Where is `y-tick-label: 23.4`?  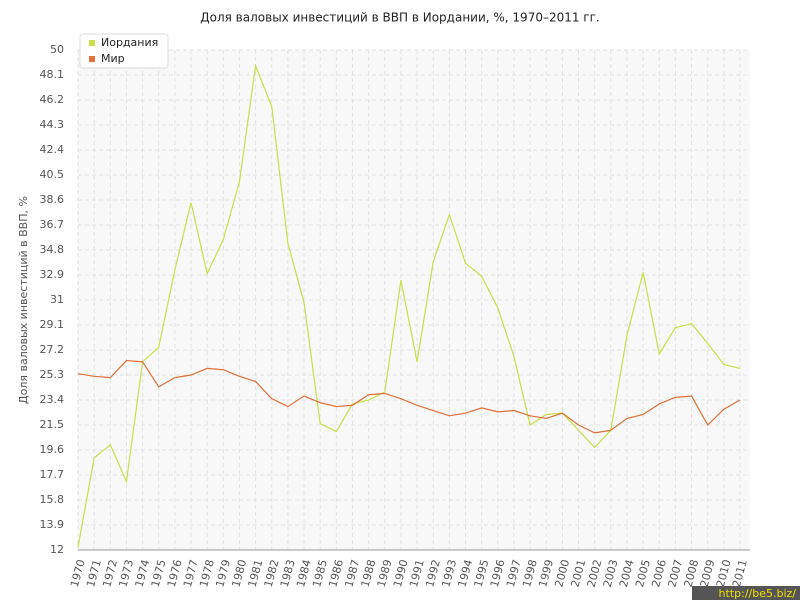 y-tick-label: 23.4 is located at coordinates (52, 399).